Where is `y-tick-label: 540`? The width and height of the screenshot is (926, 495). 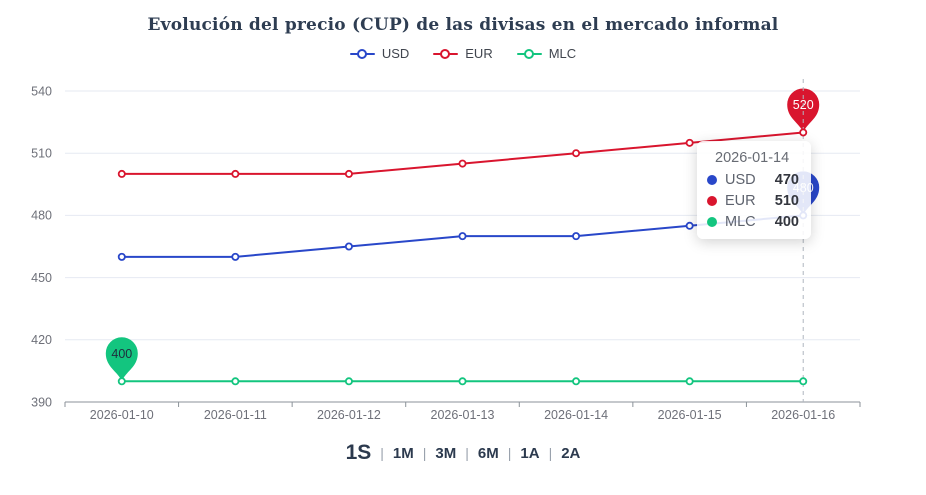
y-tick-label: 540 is located at coordinates (41, 91).